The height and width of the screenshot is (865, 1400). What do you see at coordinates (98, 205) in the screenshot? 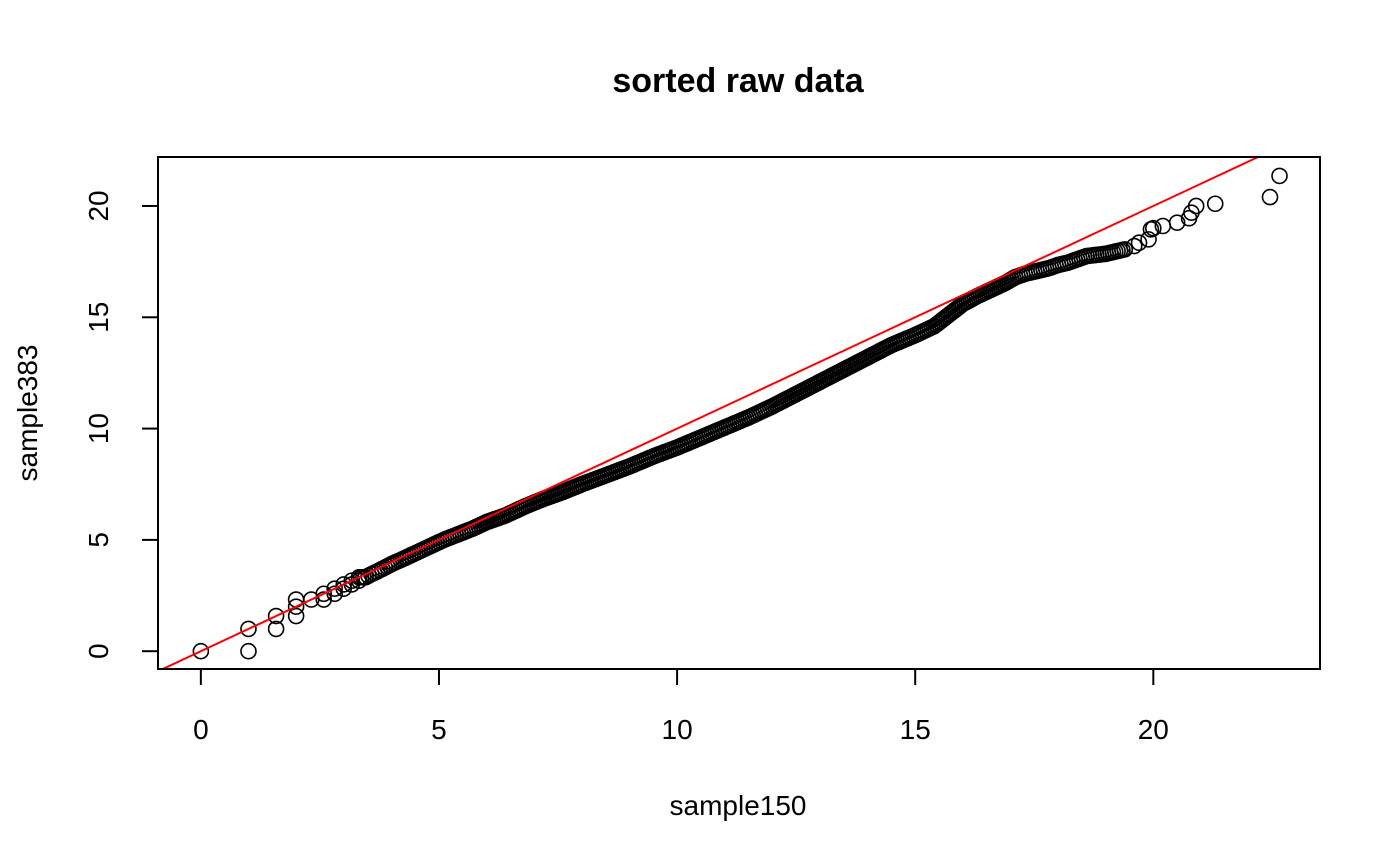
I see `y-tick-label: 20` at bounding box center [98, 205].